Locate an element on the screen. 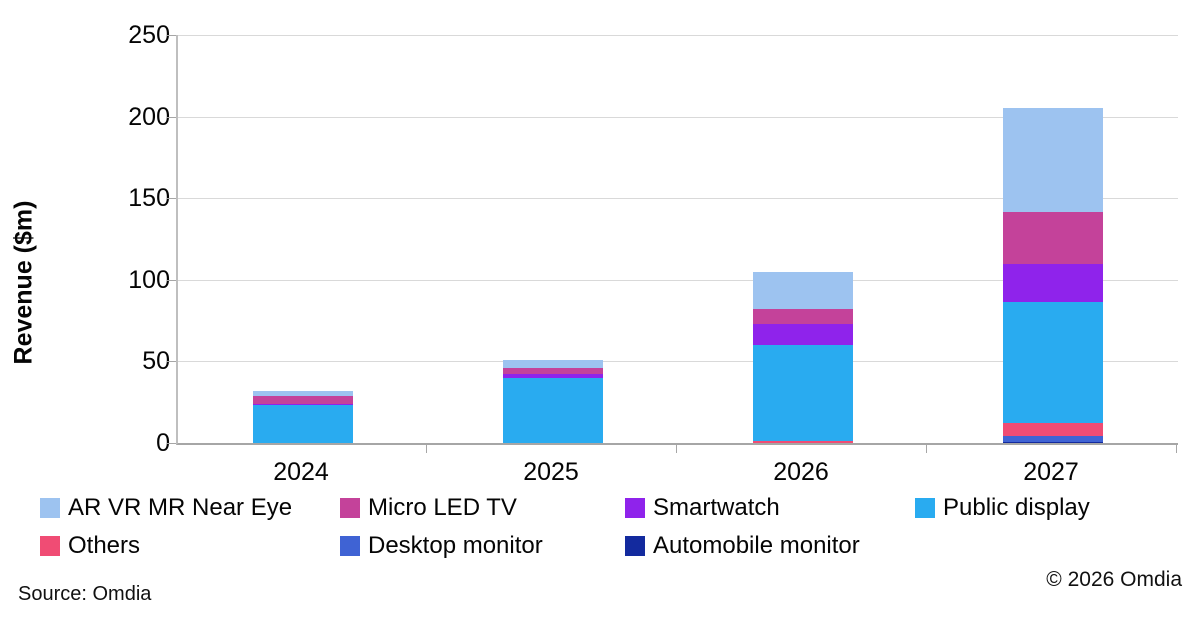 The height and width of the screenshot is (625, 1200). legend-swatch-public-display is located at coordinates (925, 508).